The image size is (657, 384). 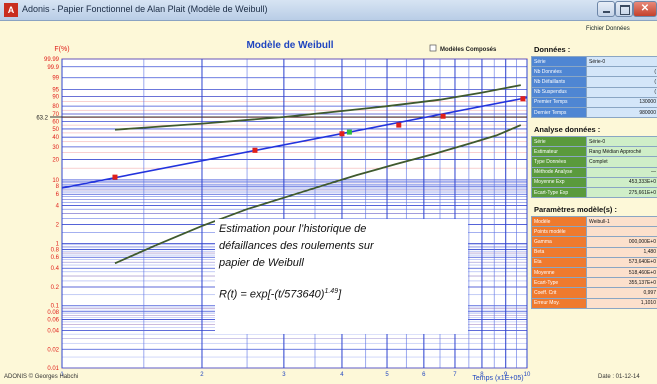 What do you see at coordinates (621, 283) in the screenshot?
I see `cell-value: 355,137E+0` at bounding box center [621, 283].